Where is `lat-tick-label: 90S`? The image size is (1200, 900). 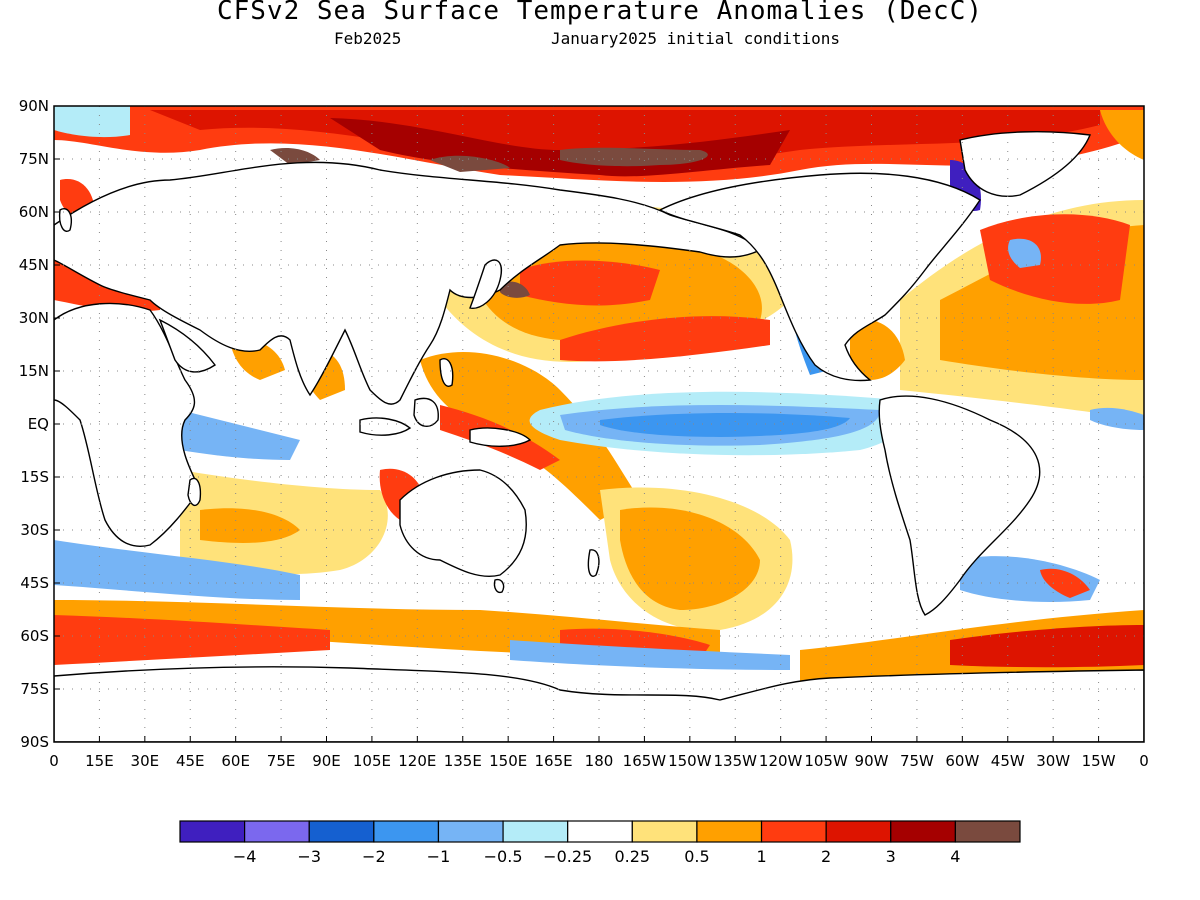 lat-tick-label: 90S is located at coordinates (34, 742).